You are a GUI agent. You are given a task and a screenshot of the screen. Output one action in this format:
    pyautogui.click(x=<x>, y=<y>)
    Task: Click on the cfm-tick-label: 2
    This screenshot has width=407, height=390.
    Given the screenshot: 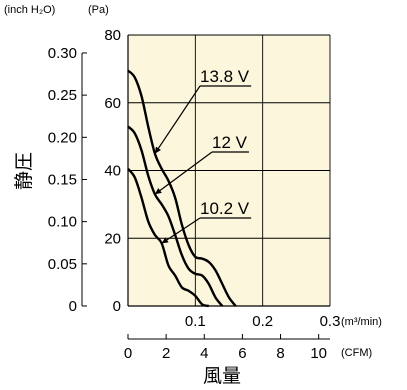 What is the action you would take?
    pyautogui.click(x=166, y=353)
    